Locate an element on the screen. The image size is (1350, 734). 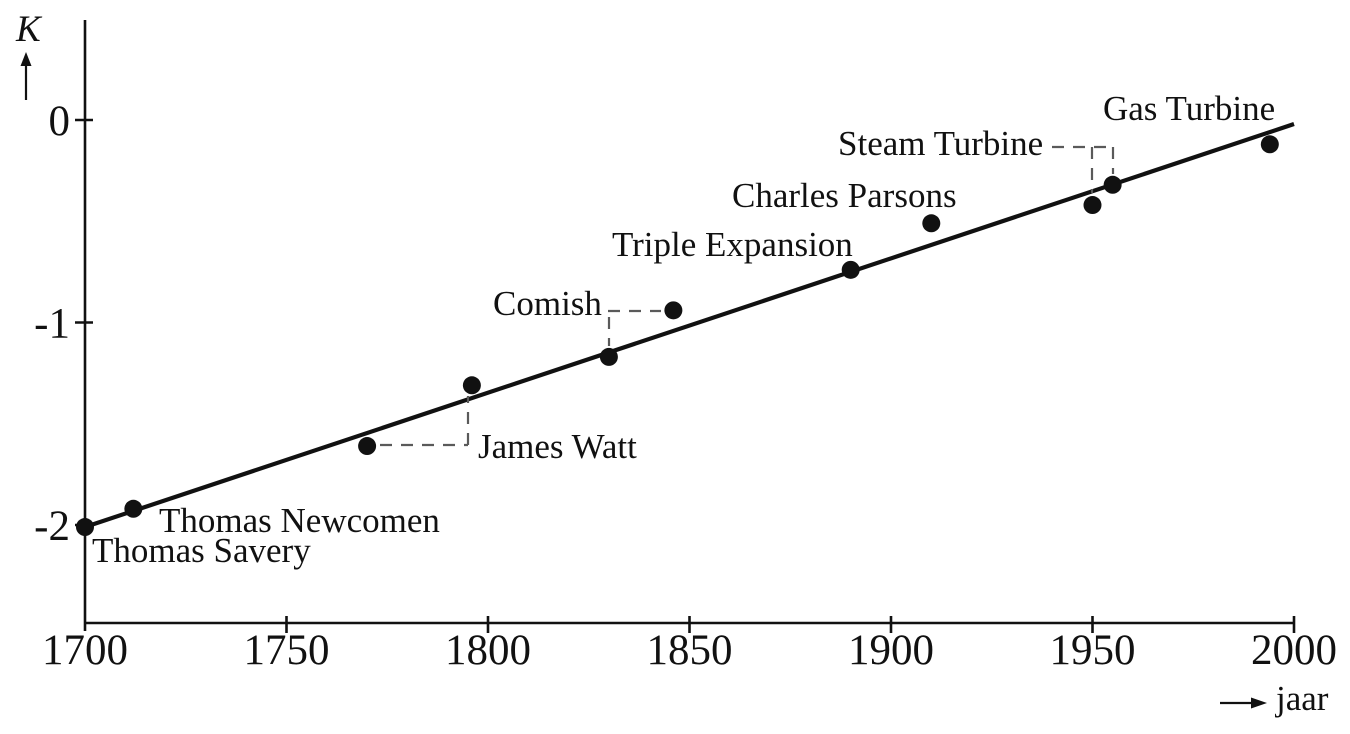
x-tick-label-1950: 1950 is located at coordinates (1093, 650).